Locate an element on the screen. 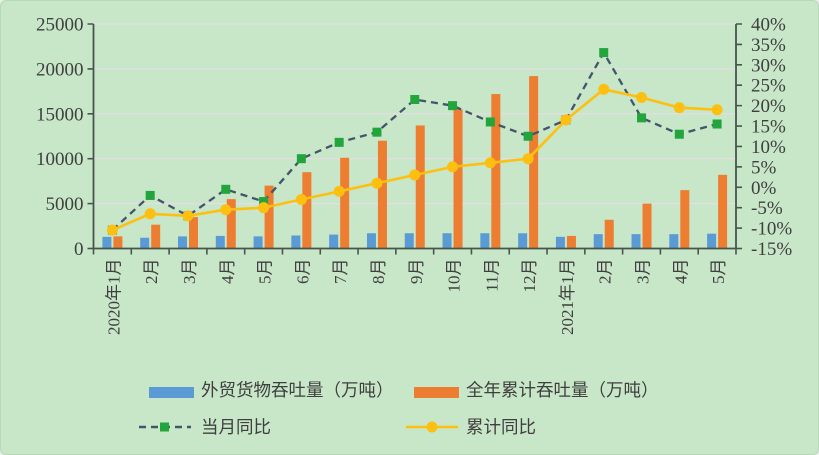  y-right-tick-label: -15% is located at coordinates (771, 249).